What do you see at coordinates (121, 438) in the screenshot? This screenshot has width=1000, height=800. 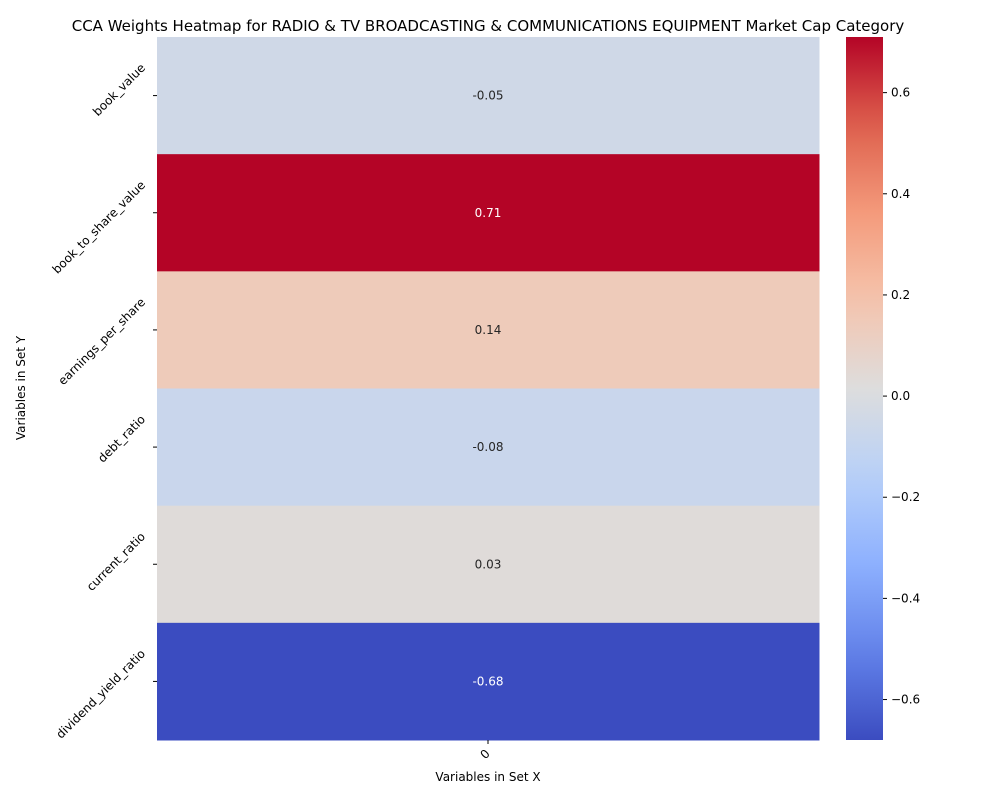 I see `y-tick-label: debt_ratio` at bounding box center [121, 438].